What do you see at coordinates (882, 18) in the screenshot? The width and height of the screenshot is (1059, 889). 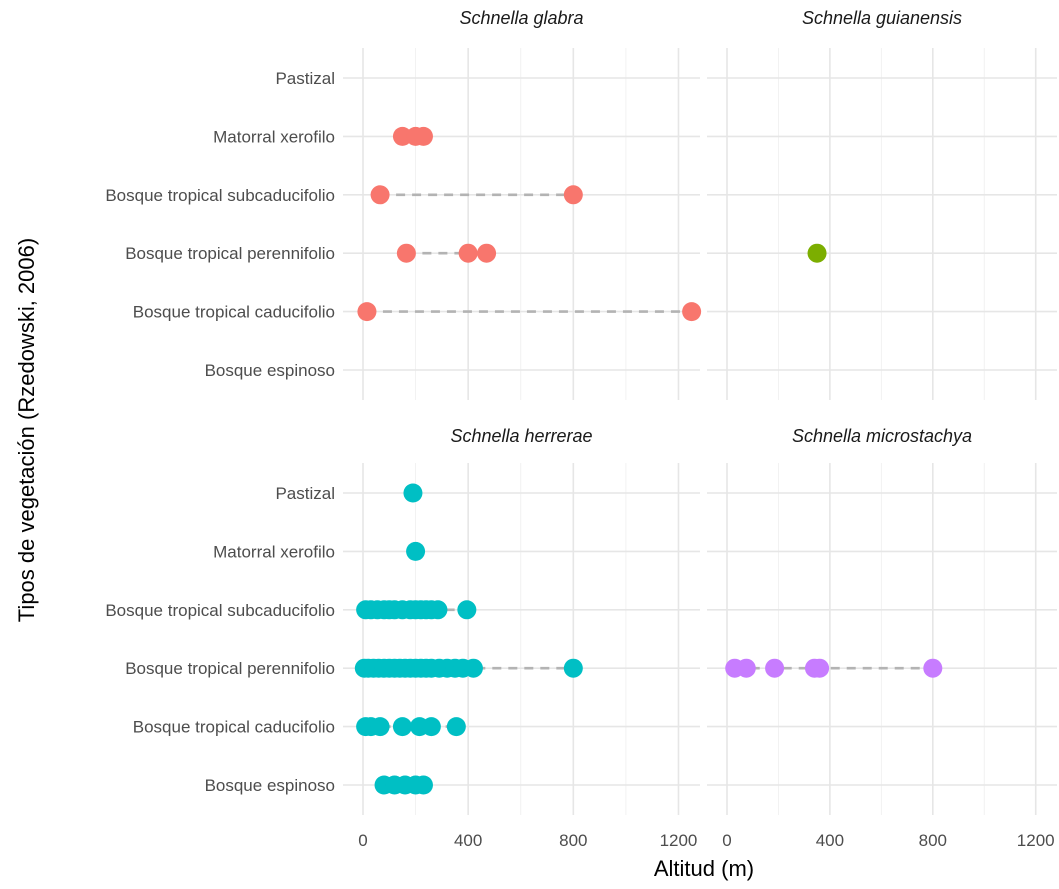 I see `panel-title: Schnella guianensis` at bounding box center [882, 18].